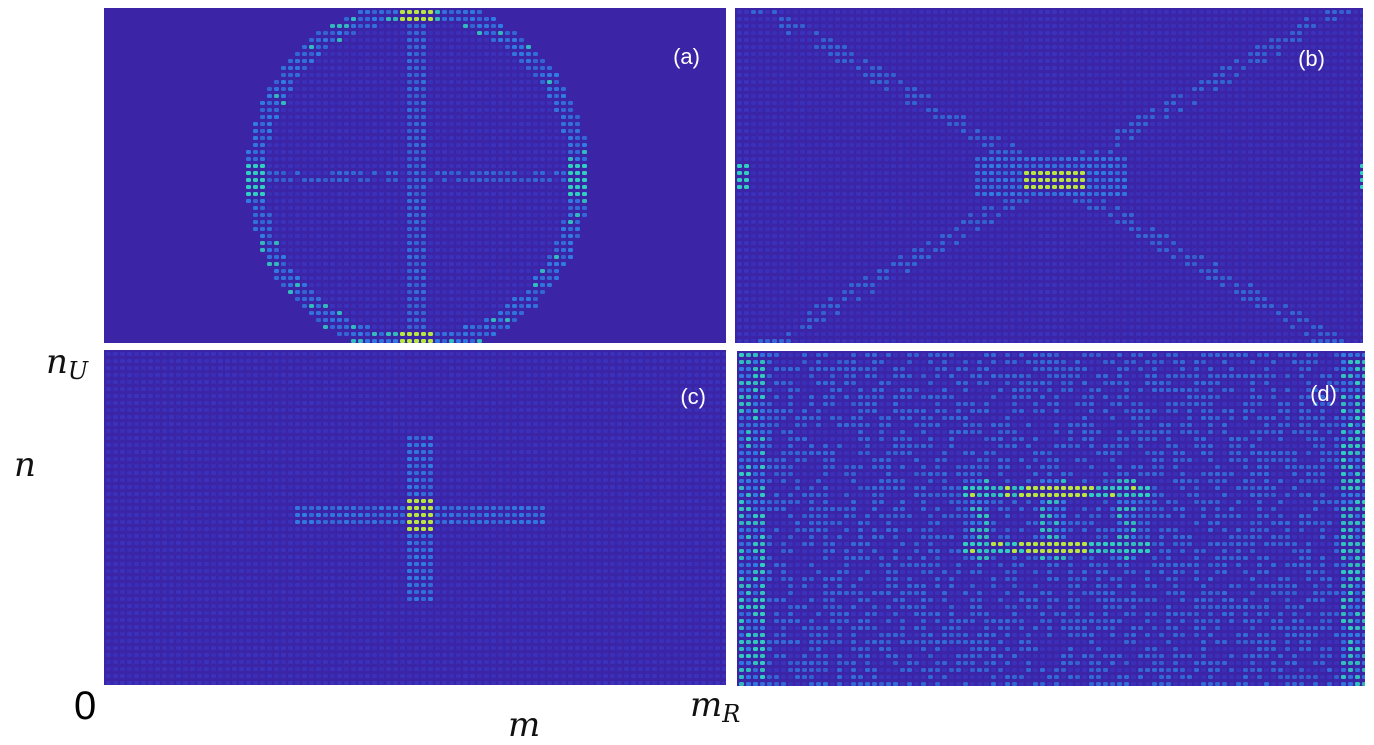  What do you see at coordinates (715, 706) in the screenshot?
I see `x-axis-right-label: mR` at bounding box center [715, 706].